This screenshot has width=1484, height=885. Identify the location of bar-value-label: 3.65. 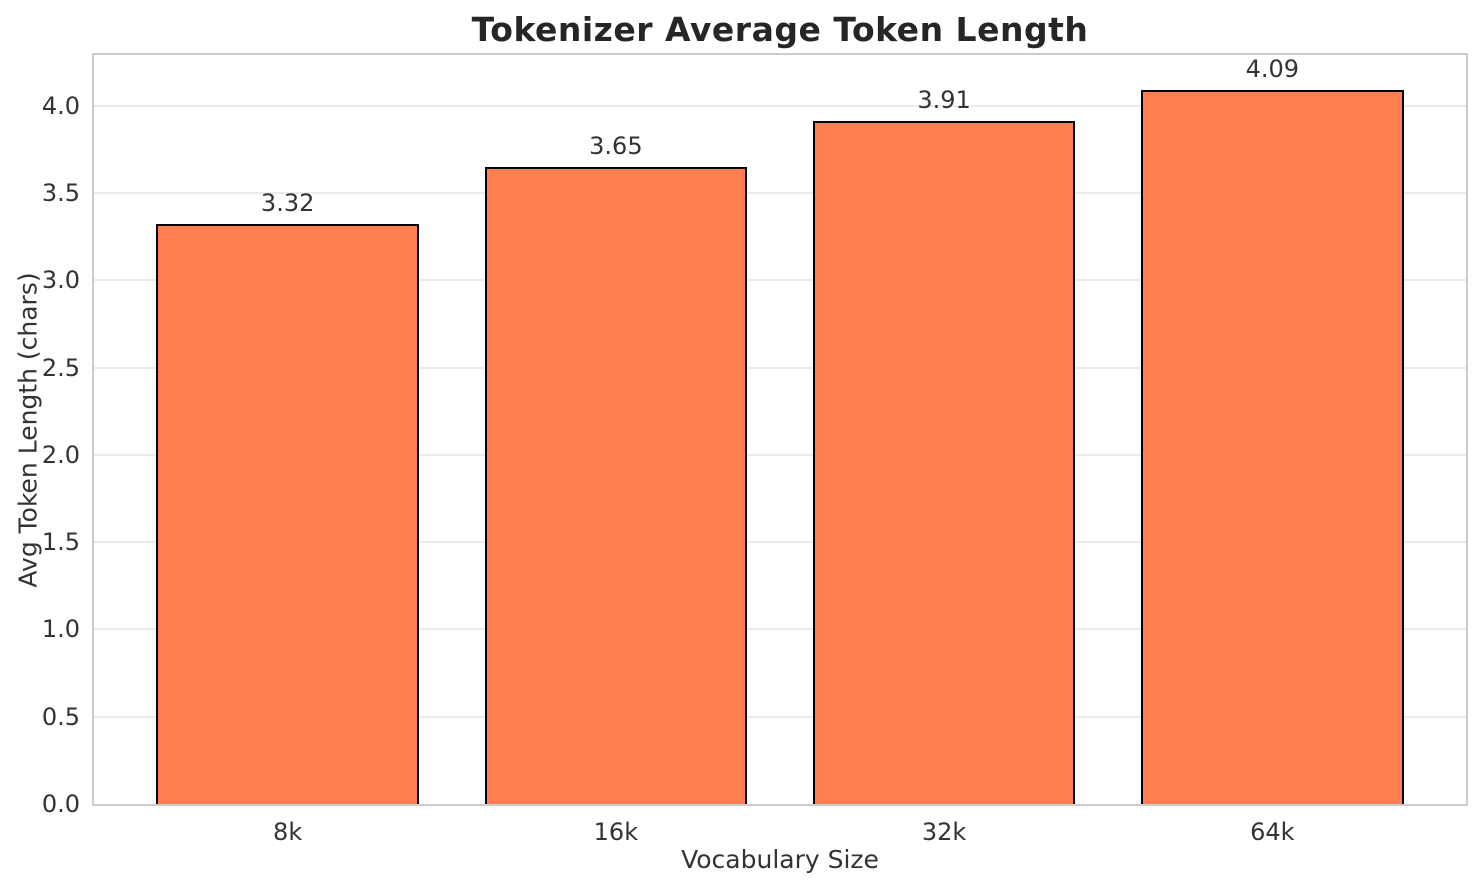
(616, 145).